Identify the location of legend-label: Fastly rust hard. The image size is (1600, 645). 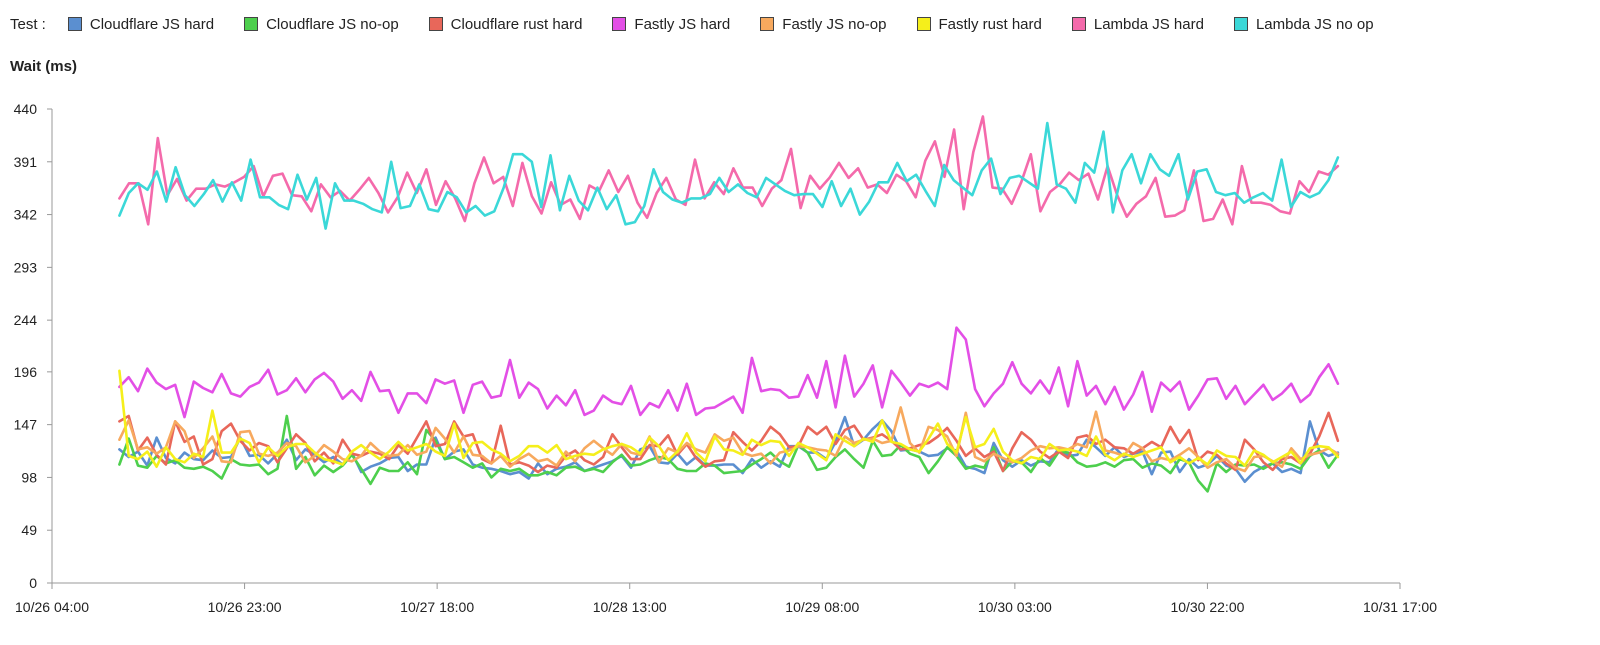
(990, 24).